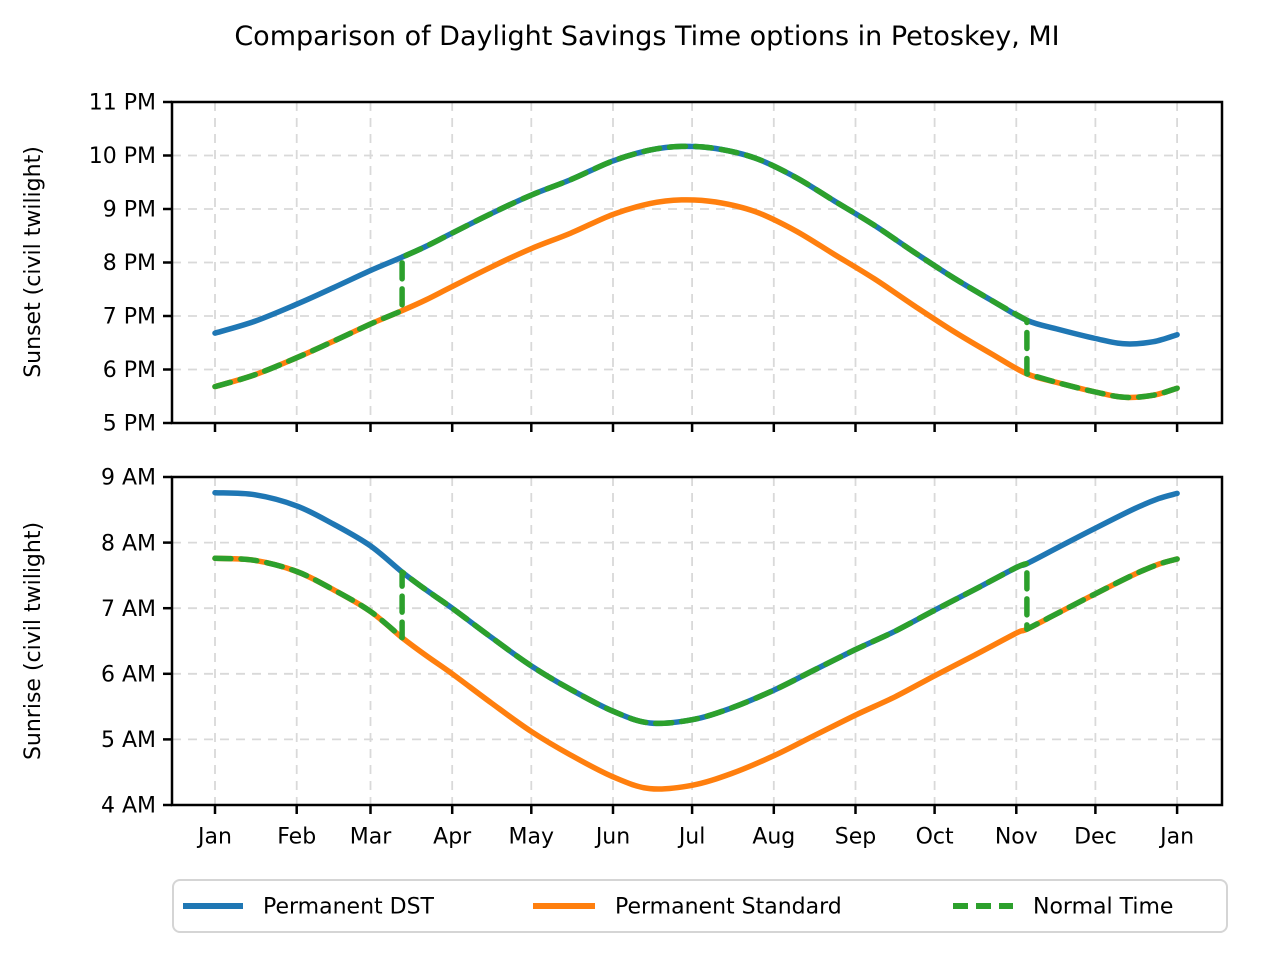 The height and width of the screenshot is (964, 1280). I want to click on y-tick-label: 10 PM, so click(122, 156).